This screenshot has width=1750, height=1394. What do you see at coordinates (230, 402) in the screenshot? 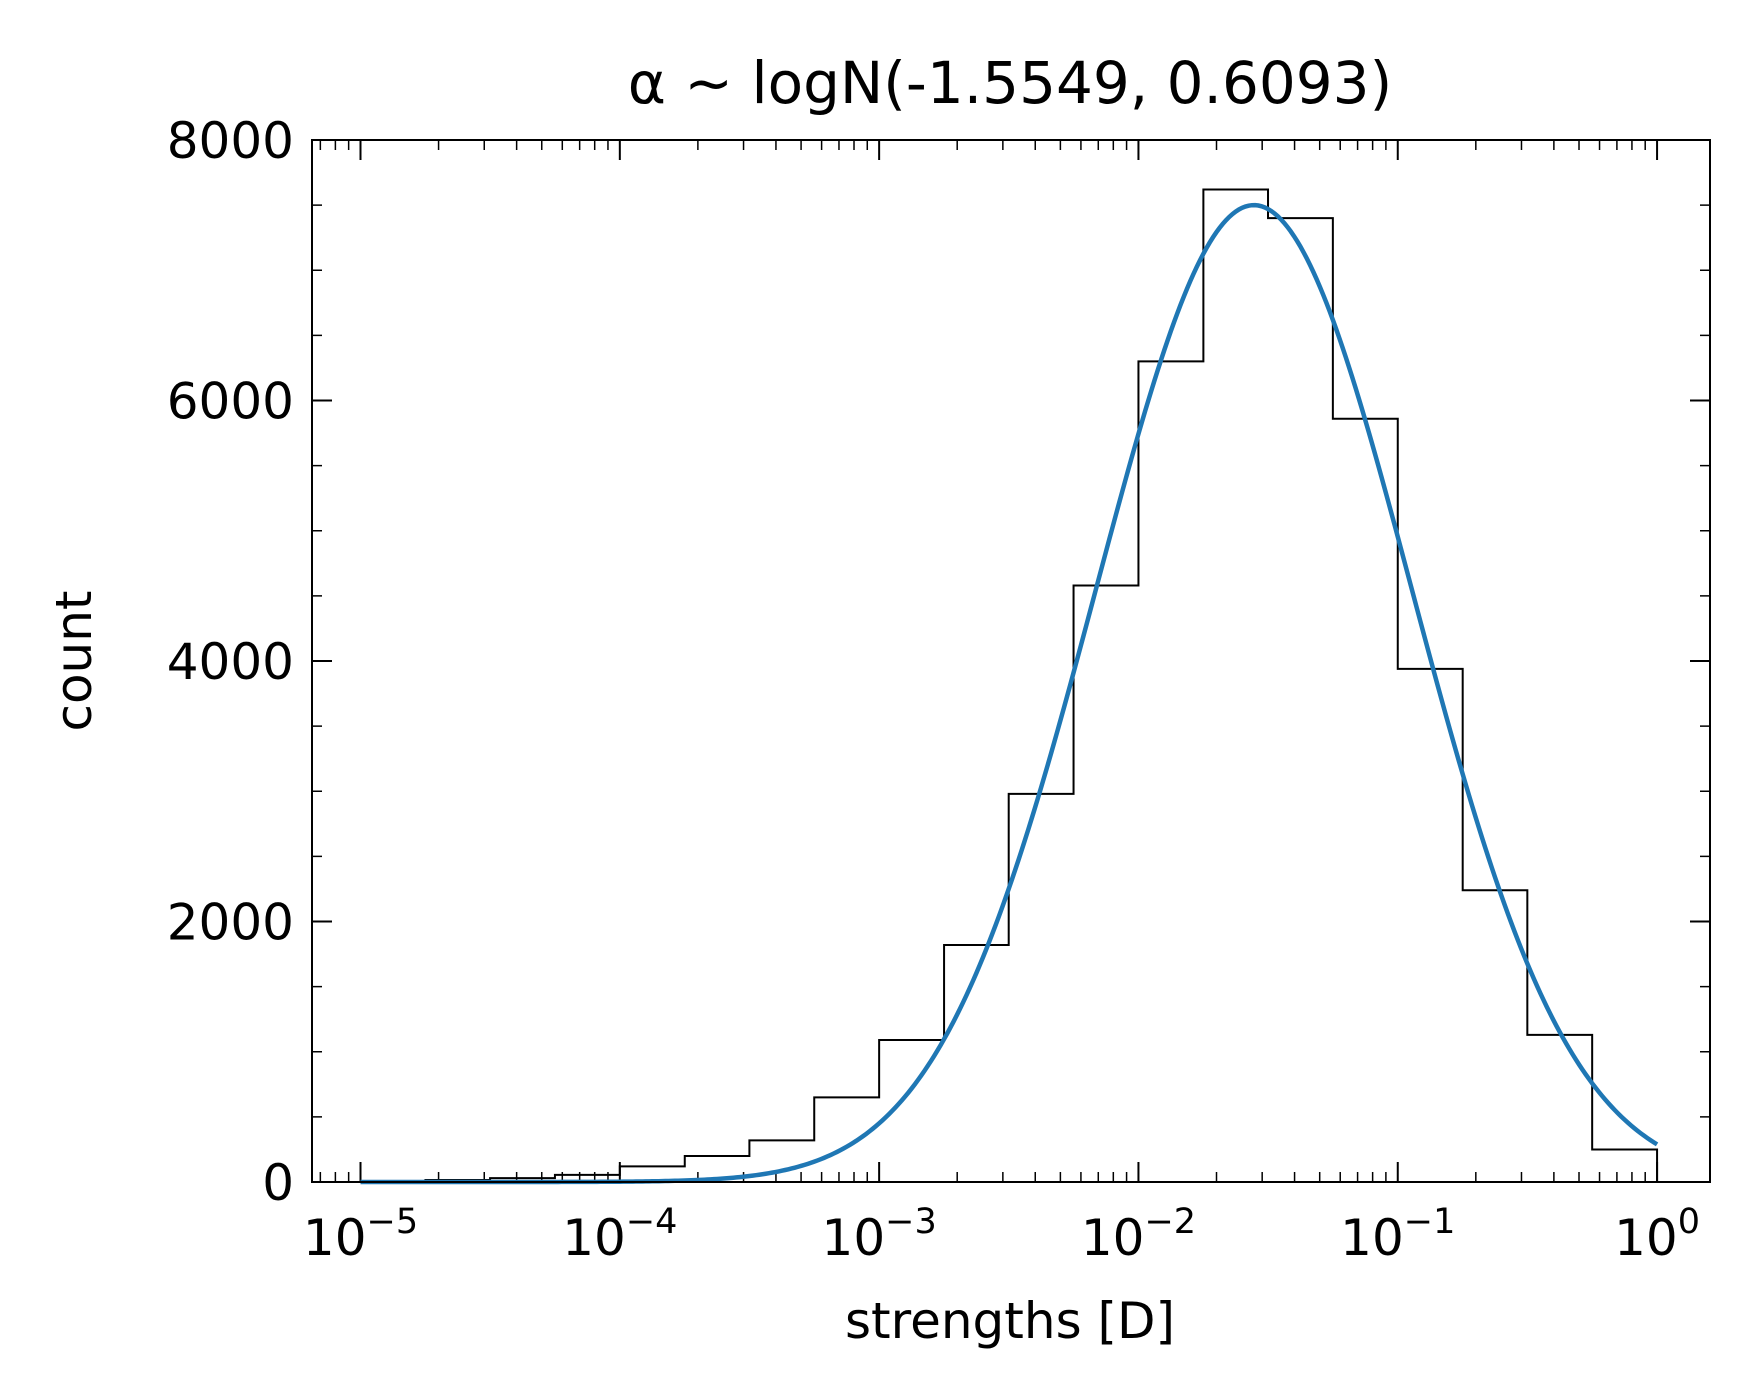
I see `y-tick-label: 6000` at bounding box center [230, 402].